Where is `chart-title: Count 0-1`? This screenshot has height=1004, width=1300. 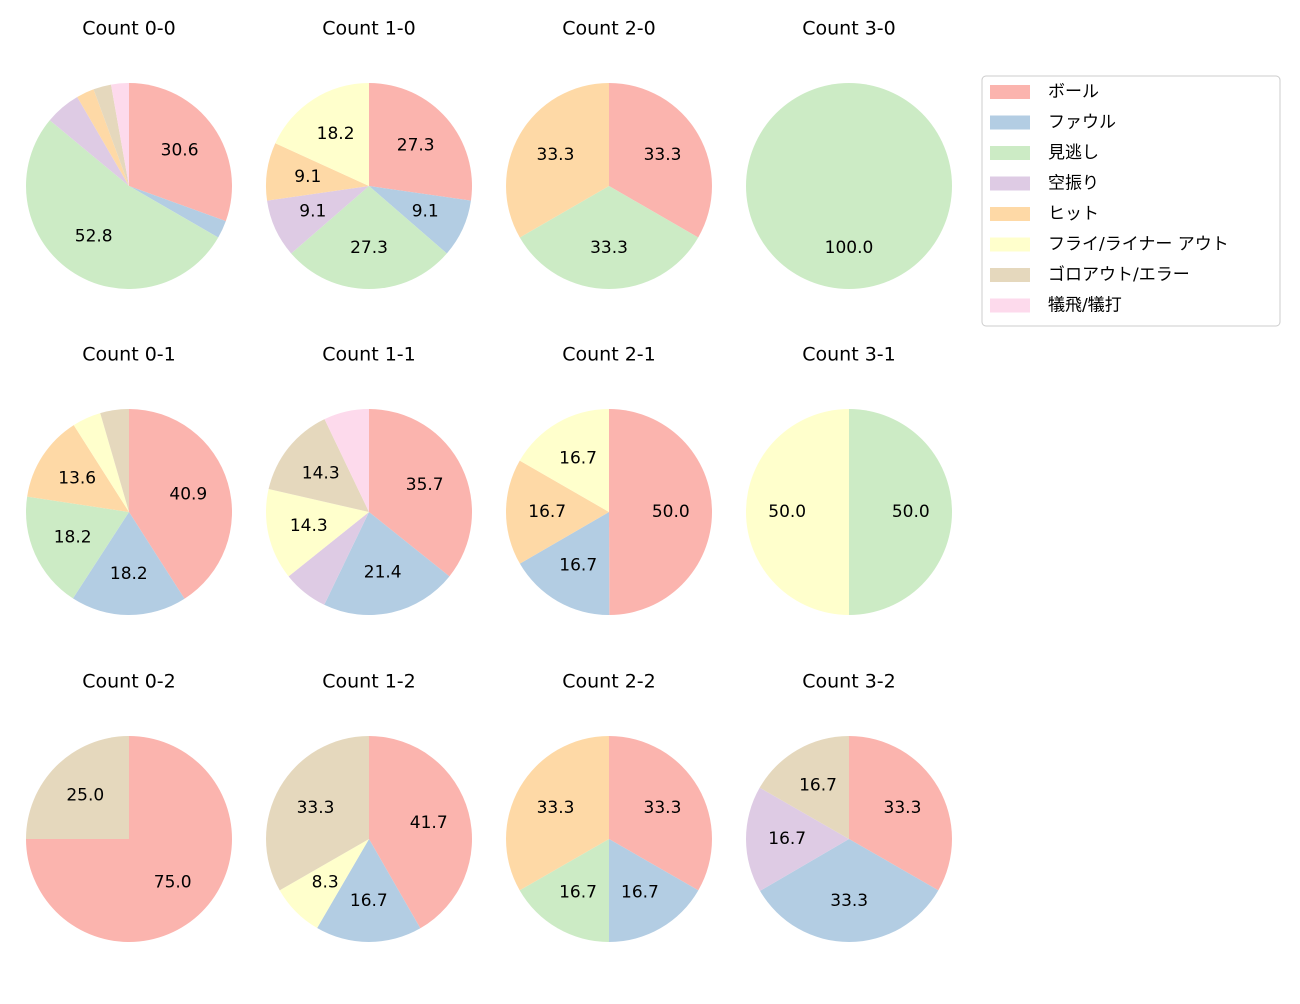
chart-title: Count 0-1 is located at coordinates (129, 355).